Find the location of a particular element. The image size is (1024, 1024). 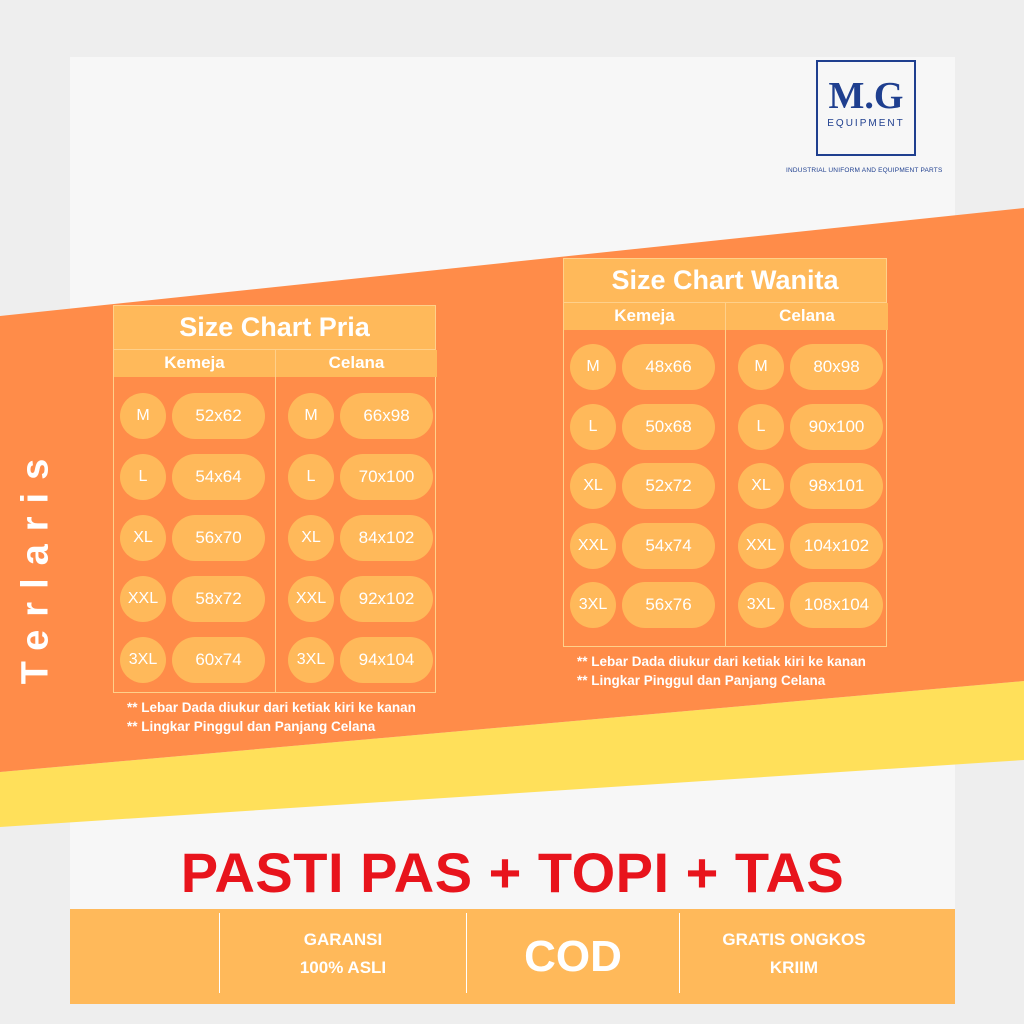

size-row-kemeja: 3XL 56x76 is located at coordinates (642, 605).